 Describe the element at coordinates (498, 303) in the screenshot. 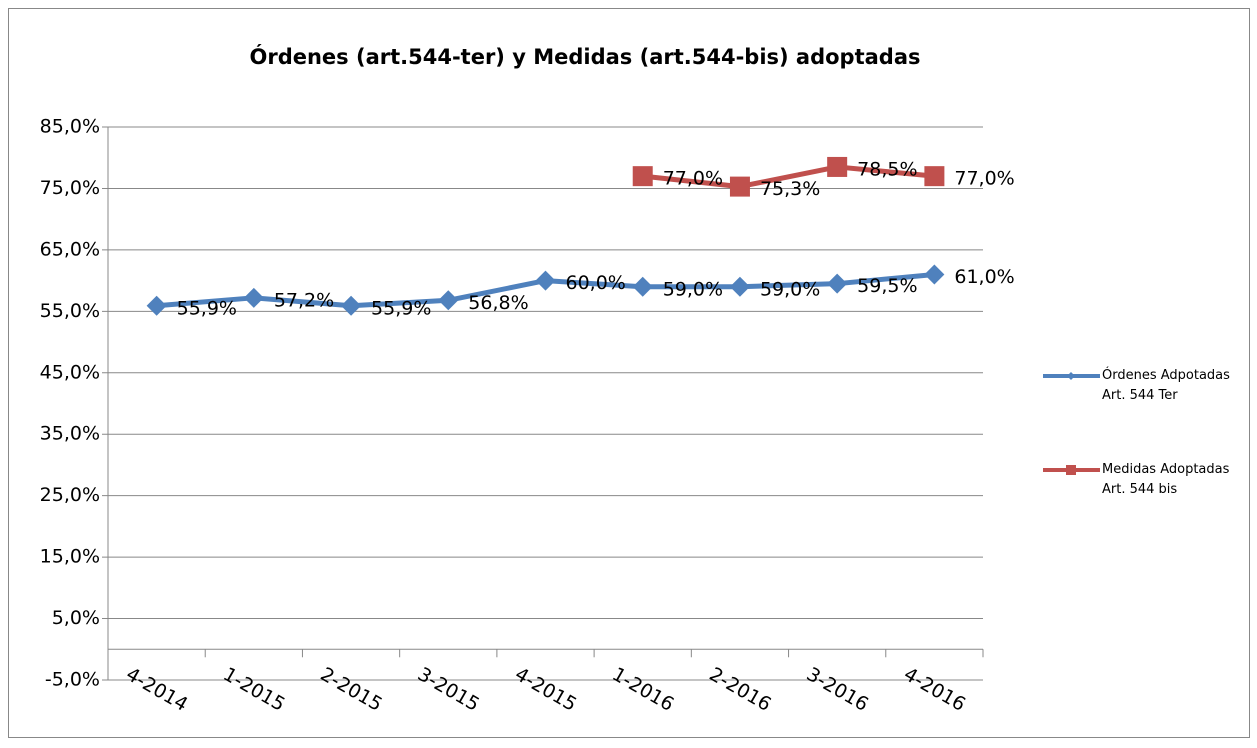

I see `data-label: 56,8%` at that location.